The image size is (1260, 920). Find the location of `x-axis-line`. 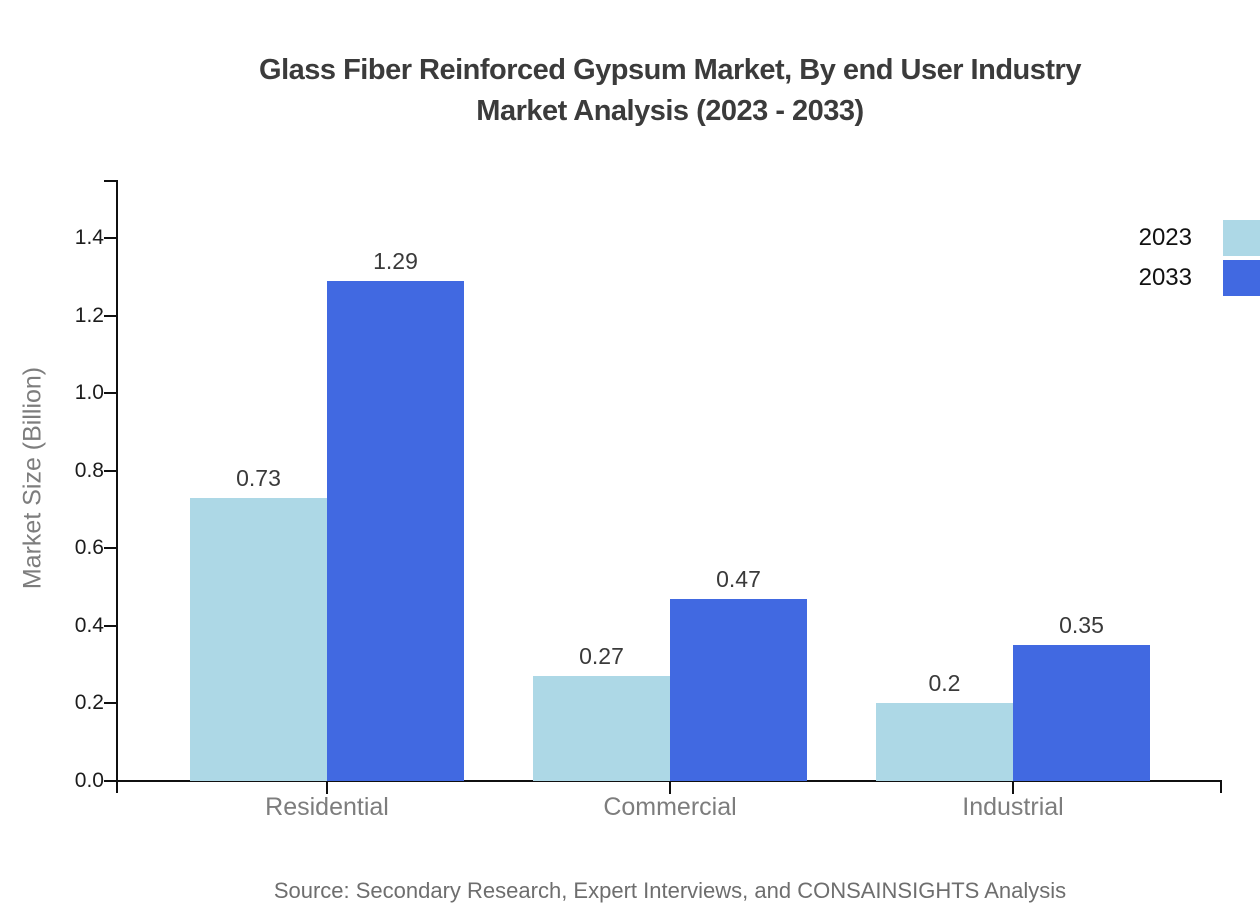

x-axis-line is located at coordinates (663, 781).